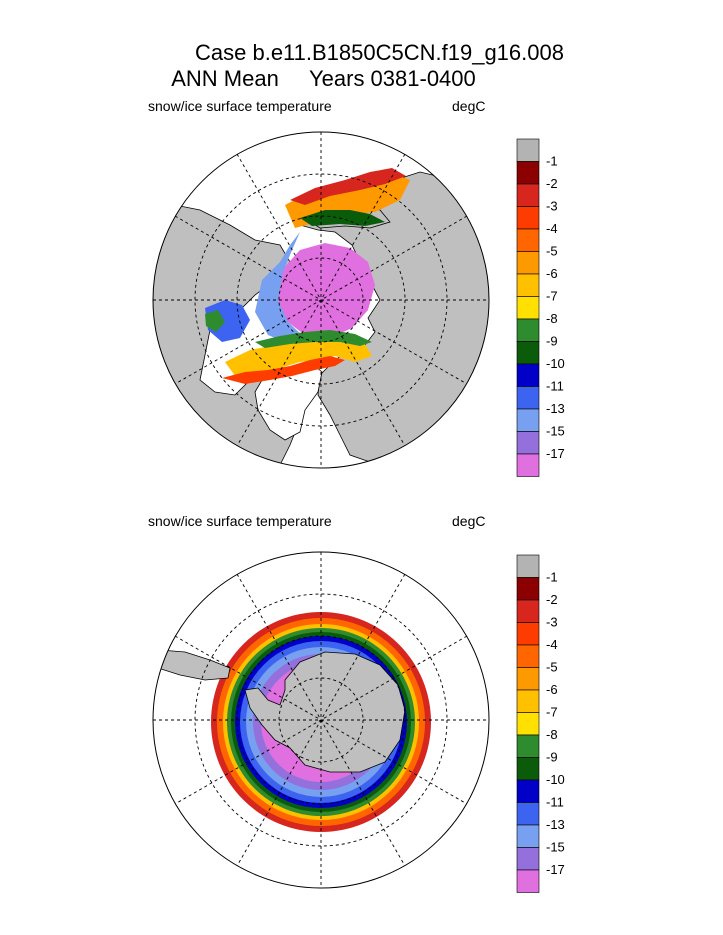  What do you see at coordinates (552, 296) in the screenshot?
I see `north-colorbar-label: -7` at bounding box center [552, 296].